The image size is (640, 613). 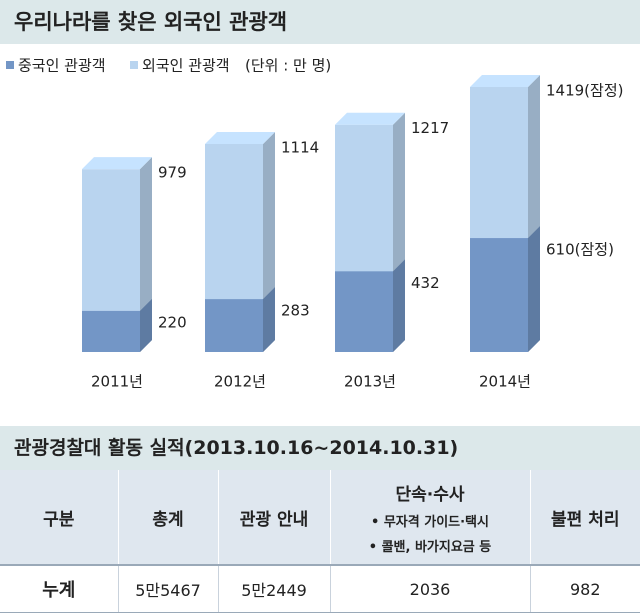 What do you see at coordinates (429, 589) in the screenshot?
I see `cell: 2036` at bounding box center [429, 589].